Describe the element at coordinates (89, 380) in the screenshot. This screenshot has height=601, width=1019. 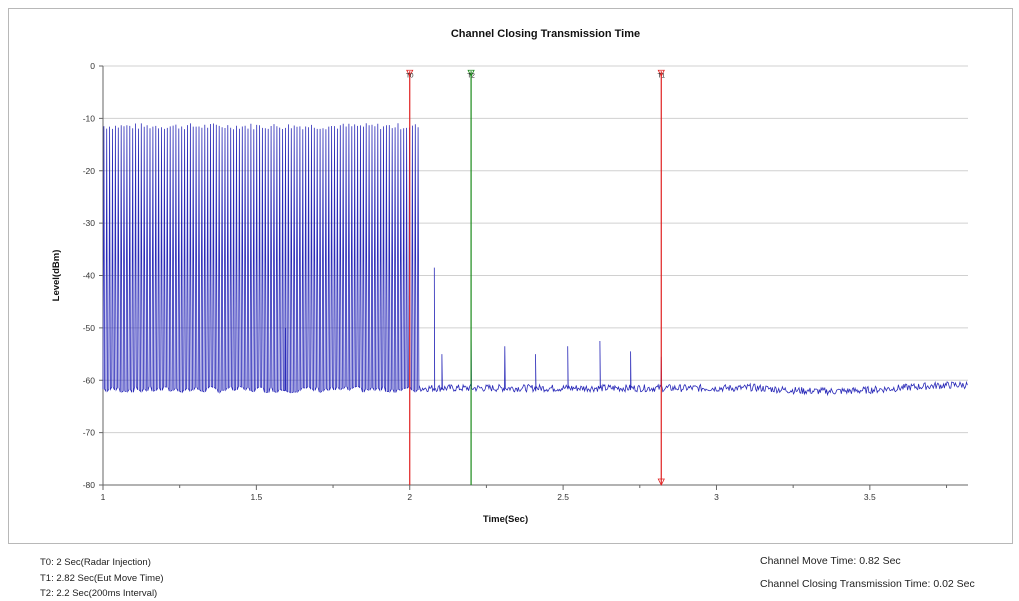
I see `y-tick-label: -60` at that location.